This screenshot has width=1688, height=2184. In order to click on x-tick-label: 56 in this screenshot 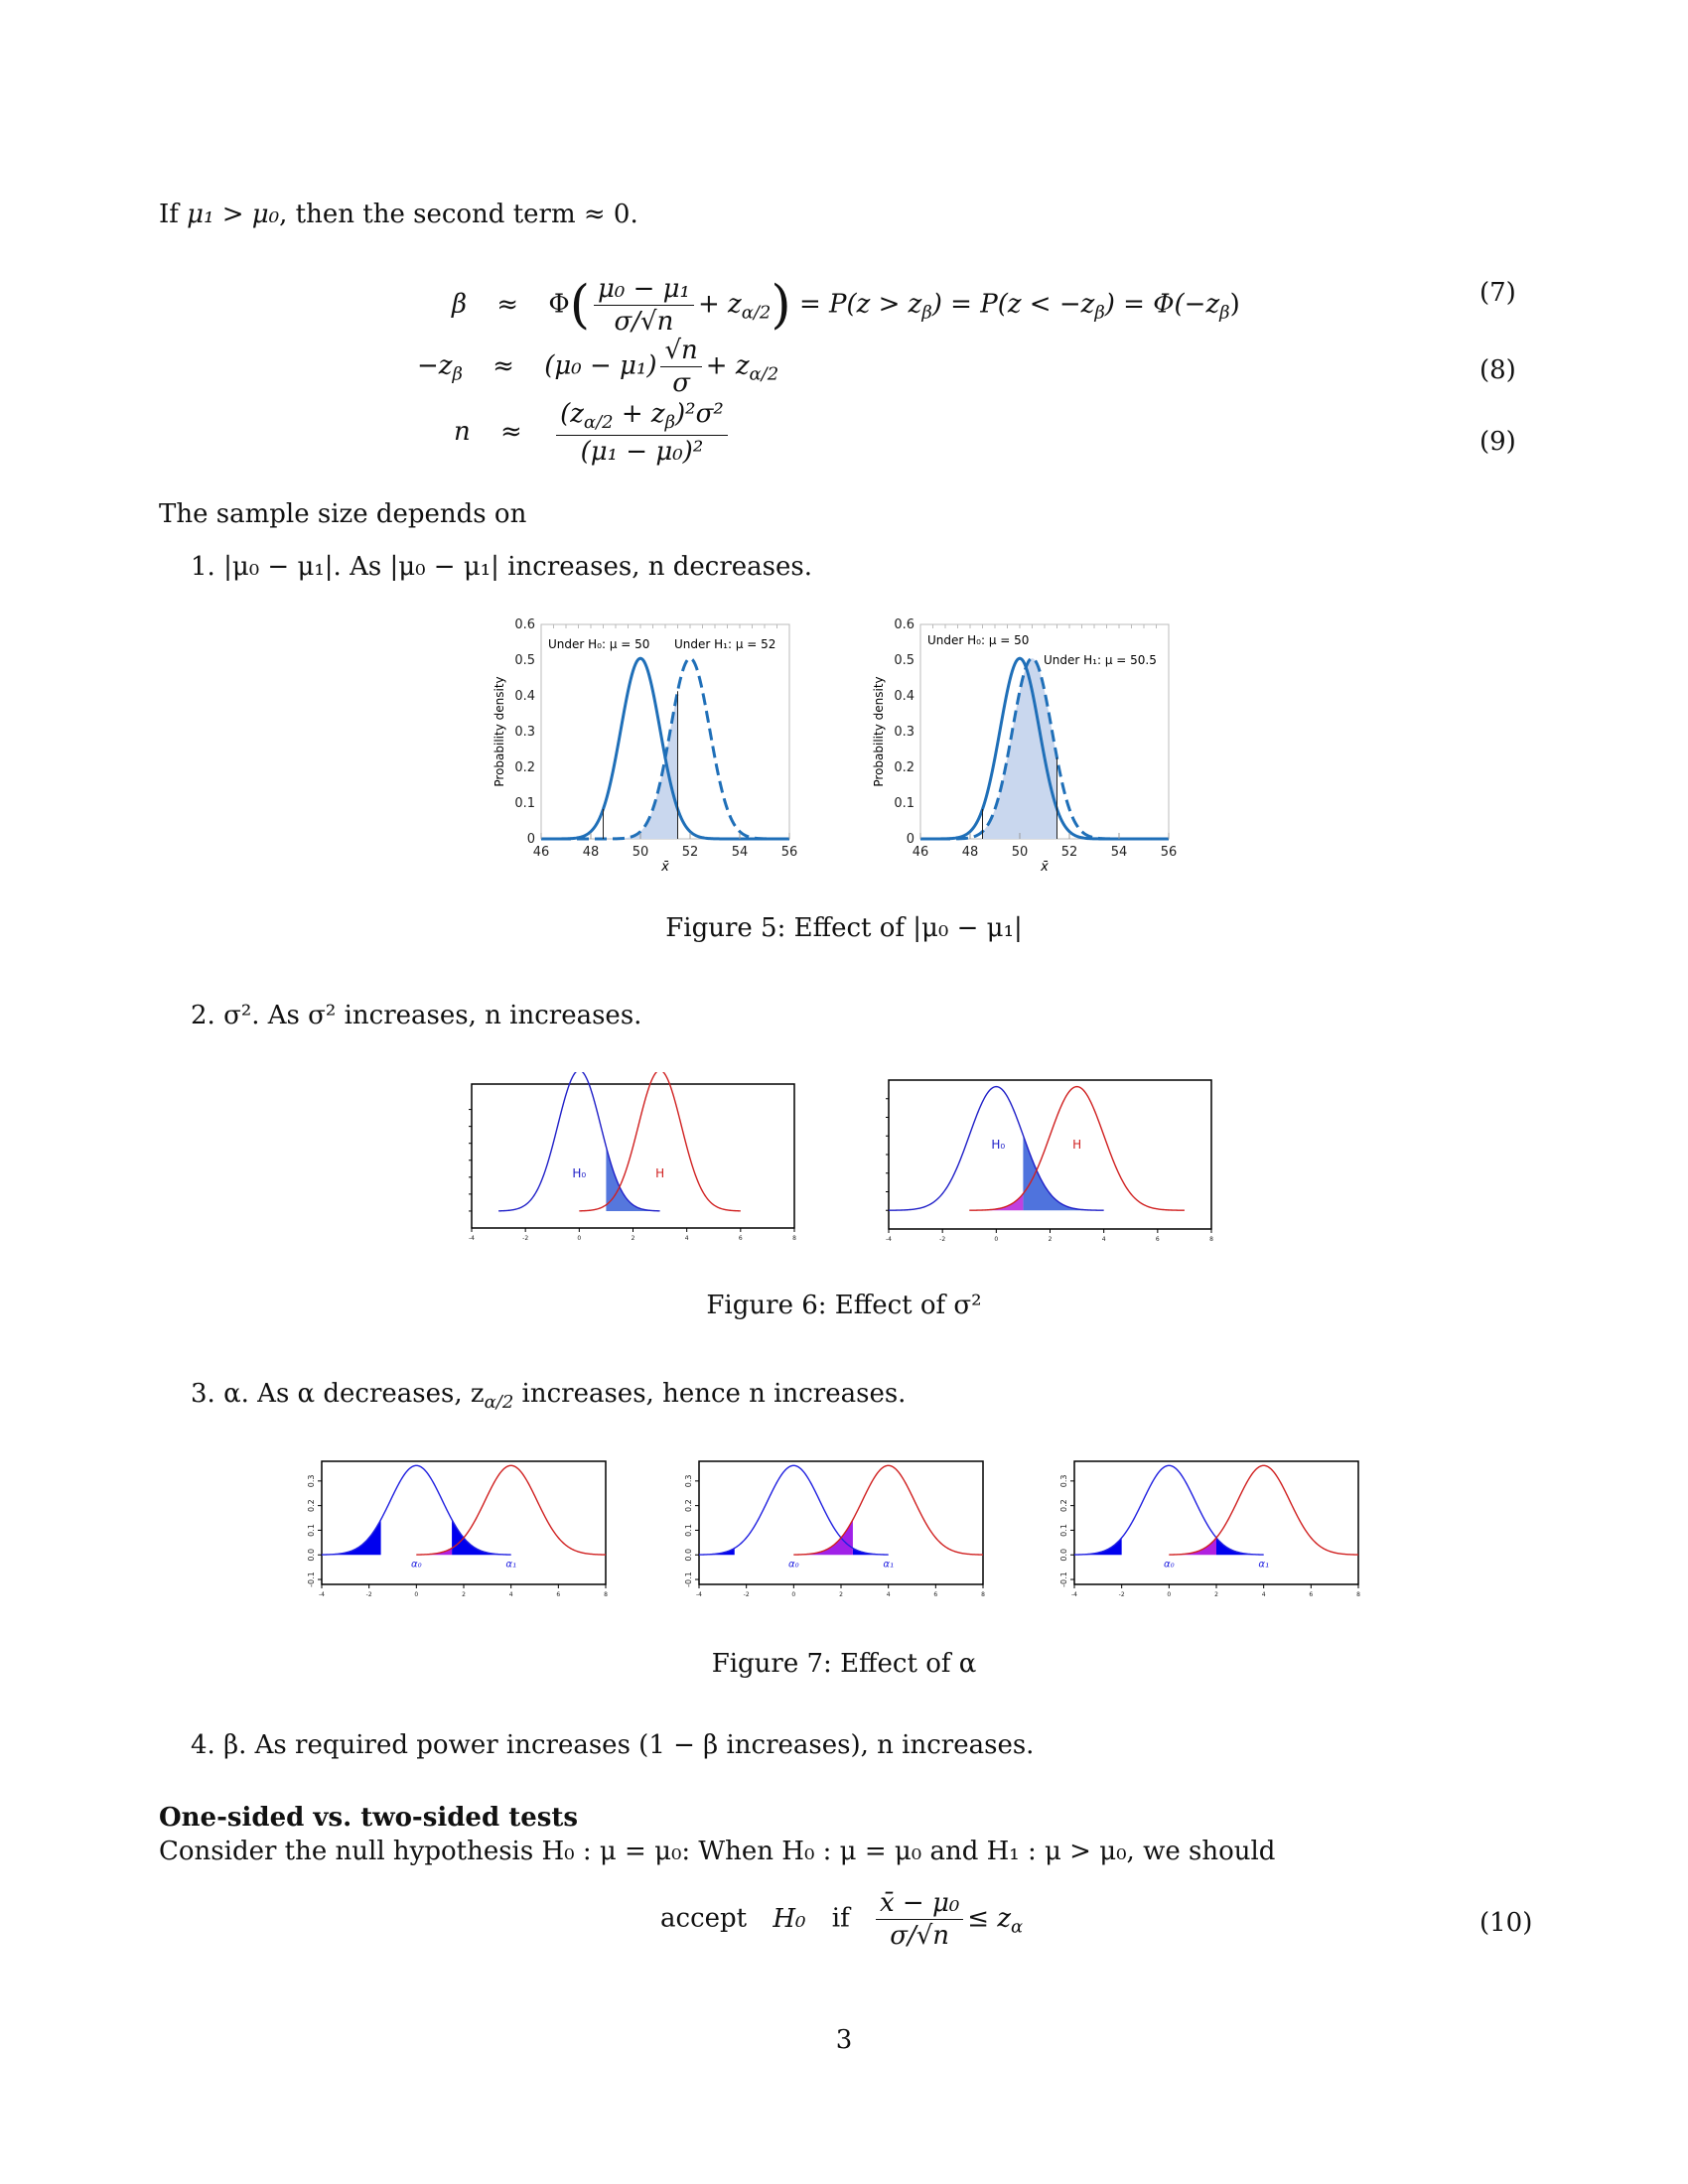, I will do `click(789, 852)`.